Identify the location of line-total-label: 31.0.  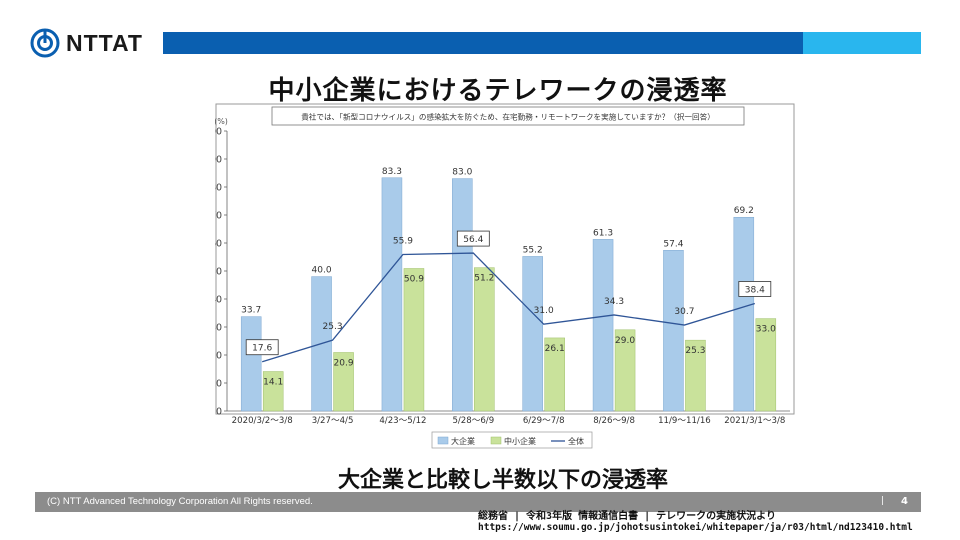
(544, 311).